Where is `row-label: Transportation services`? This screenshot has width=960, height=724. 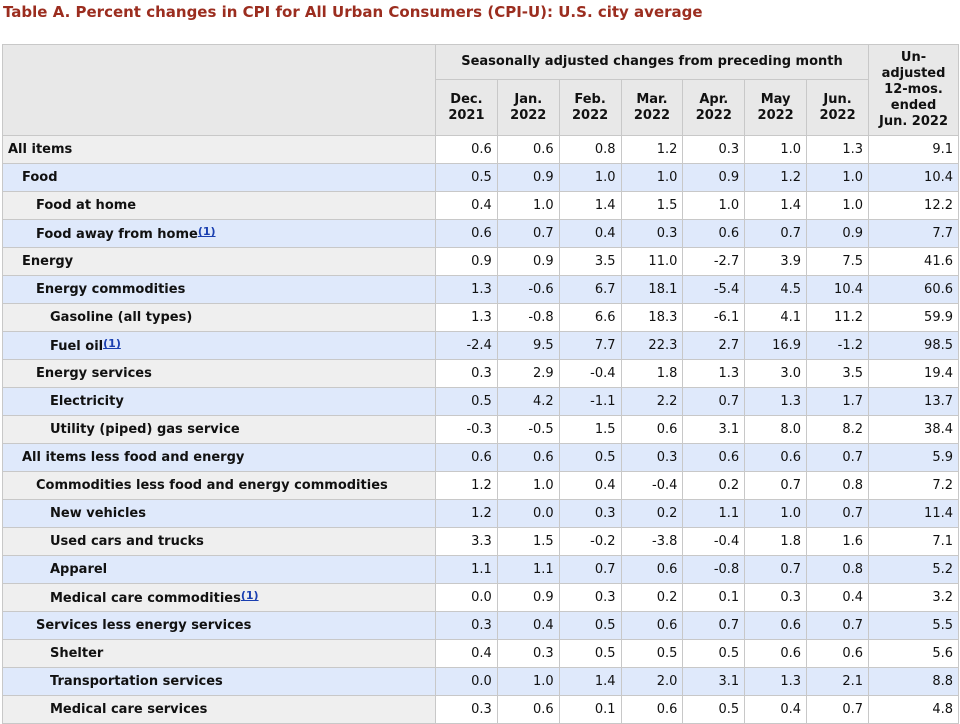
row-label: Transportation services is located at coordinates (219, 681).